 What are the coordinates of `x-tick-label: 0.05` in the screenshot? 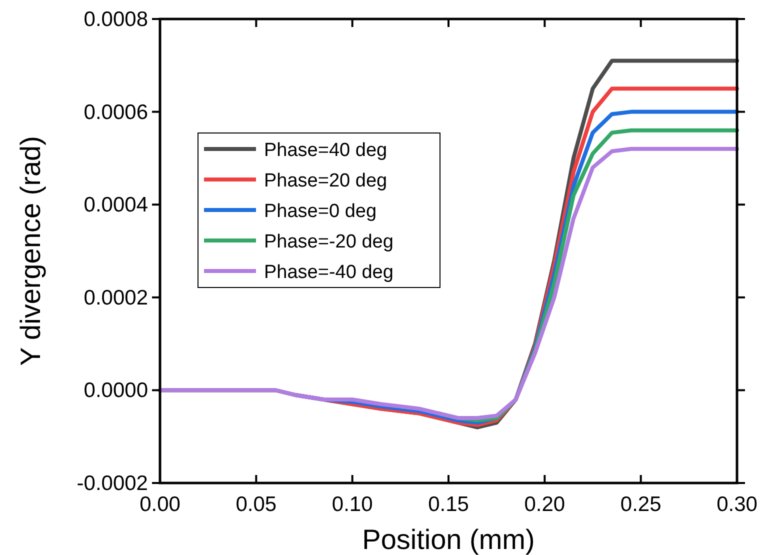 It's located at (256, 504).